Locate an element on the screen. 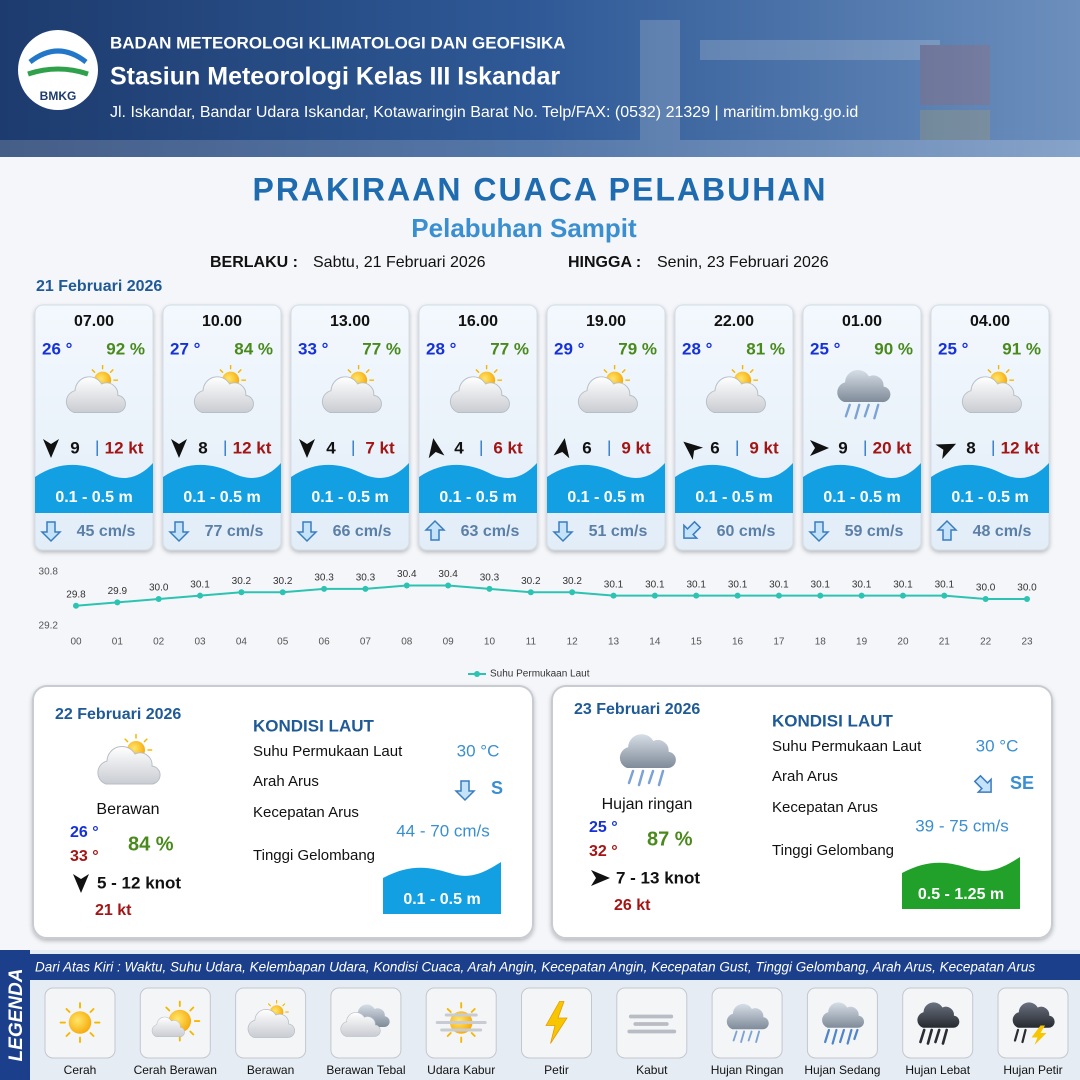 This screenshot has width=1080, height=1080. x-tick-label: 02 is located at coordinates (159, 642).